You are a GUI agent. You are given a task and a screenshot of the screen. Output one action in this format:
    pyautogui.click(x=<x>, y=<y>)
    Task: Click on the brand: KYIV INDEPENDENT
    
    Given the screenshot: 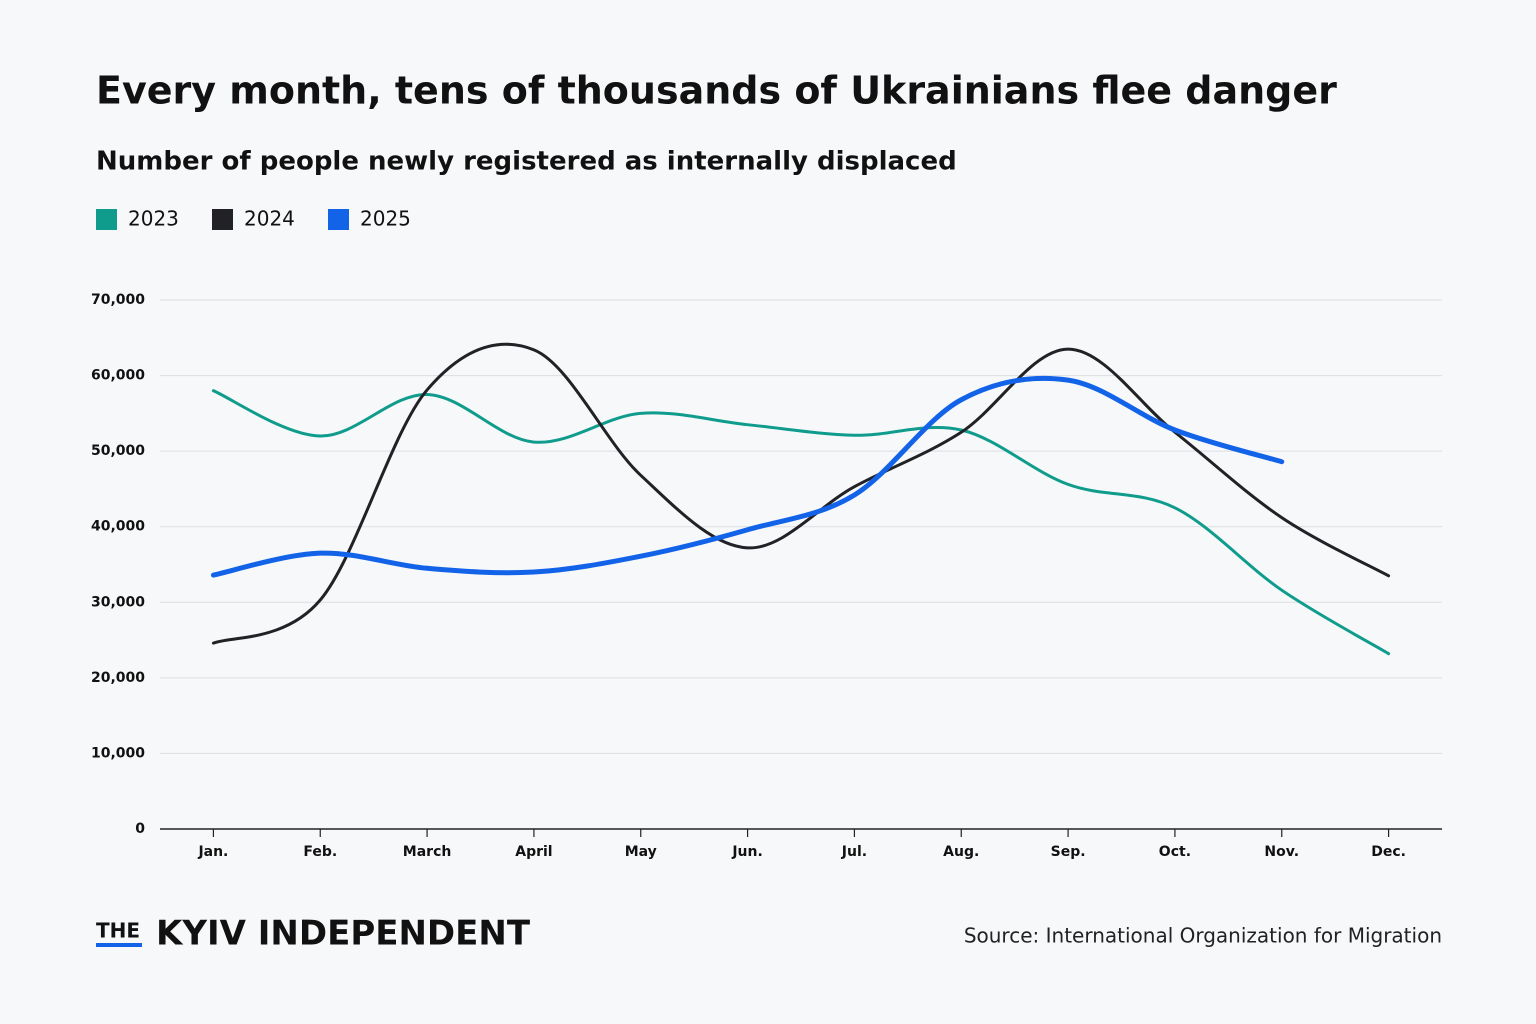 What is the action you would take?
    pyautogui.click(x=343, y=934)
    